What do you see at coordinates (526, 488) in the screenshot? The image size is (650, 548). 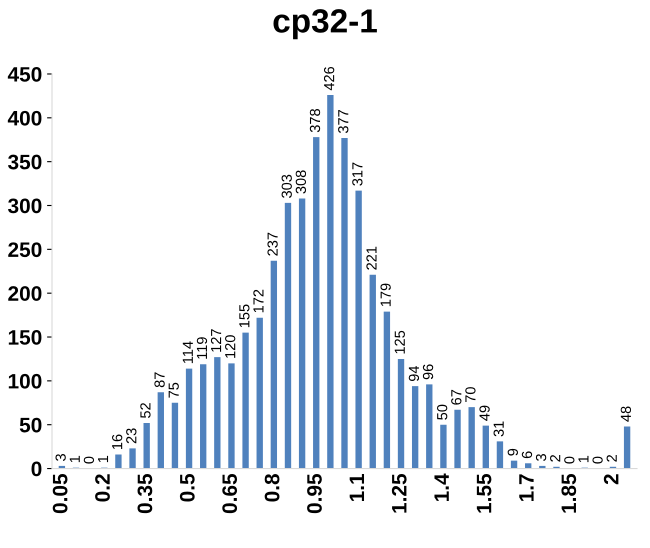 I see `x-tick-label: 1.7` at bounding box center [526, 488].